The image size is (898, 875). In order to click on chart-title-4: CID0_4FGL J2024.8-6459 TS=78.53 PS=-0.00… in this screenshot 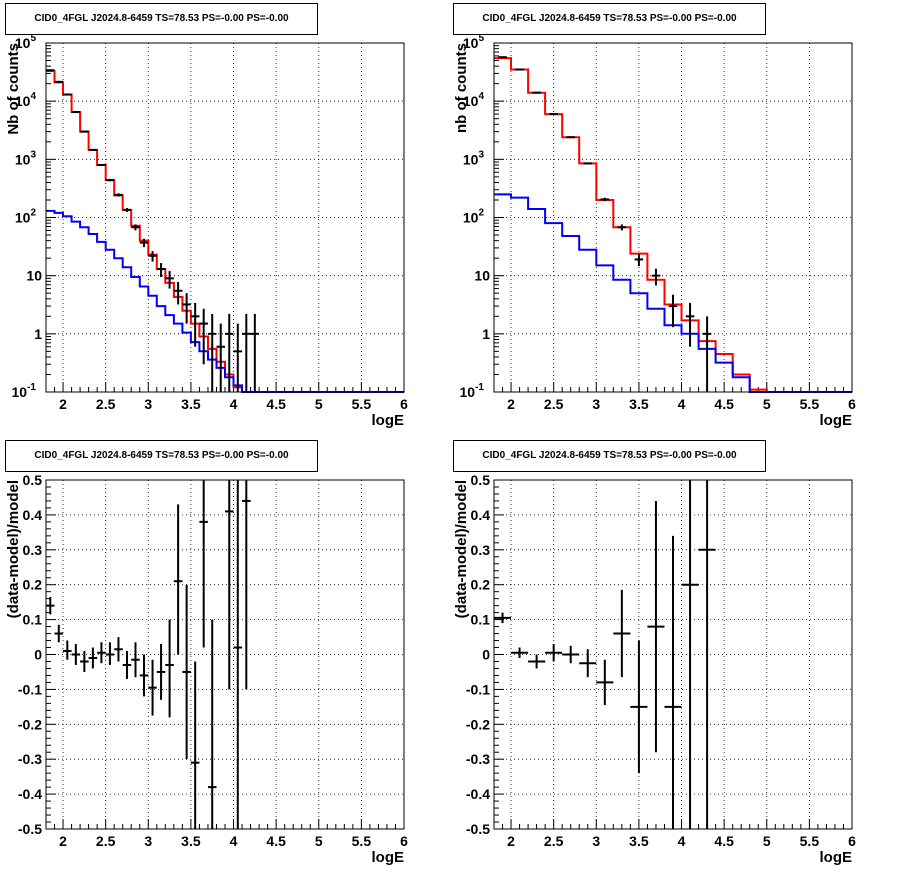, I will do `click(609, 456)`.